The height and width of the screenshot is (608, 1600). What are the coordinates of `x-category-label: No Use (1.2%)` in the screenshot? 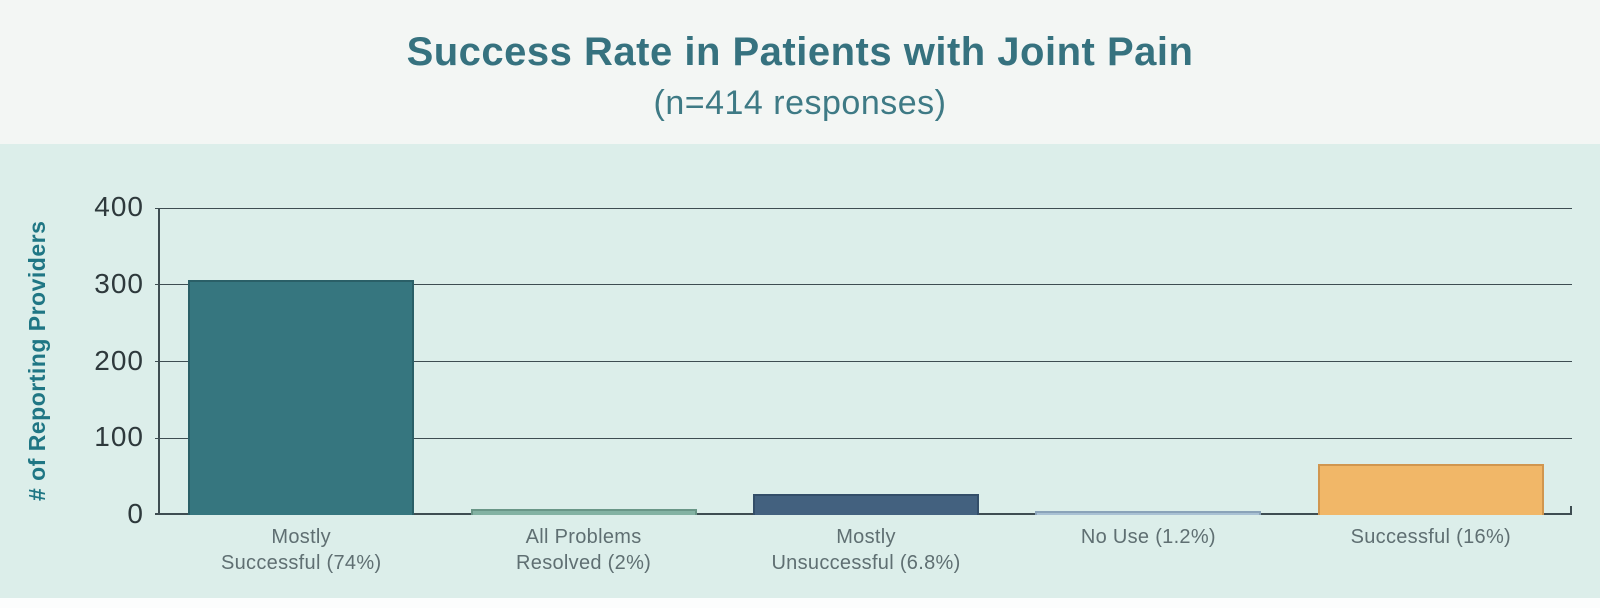 It's located at (1148, 537).